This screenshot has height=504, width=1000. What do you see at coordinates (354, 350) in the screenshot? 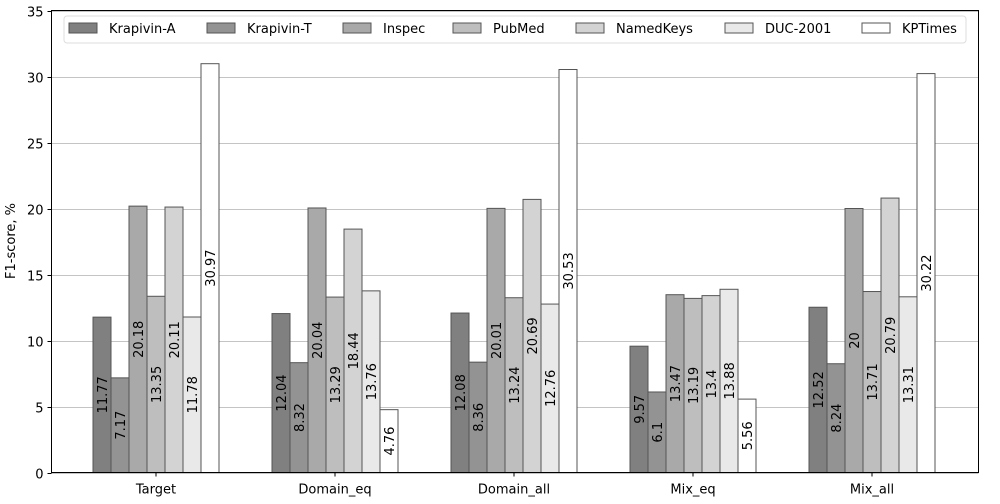
I see `data-label: 18.44` at bounding box center [354, 350].